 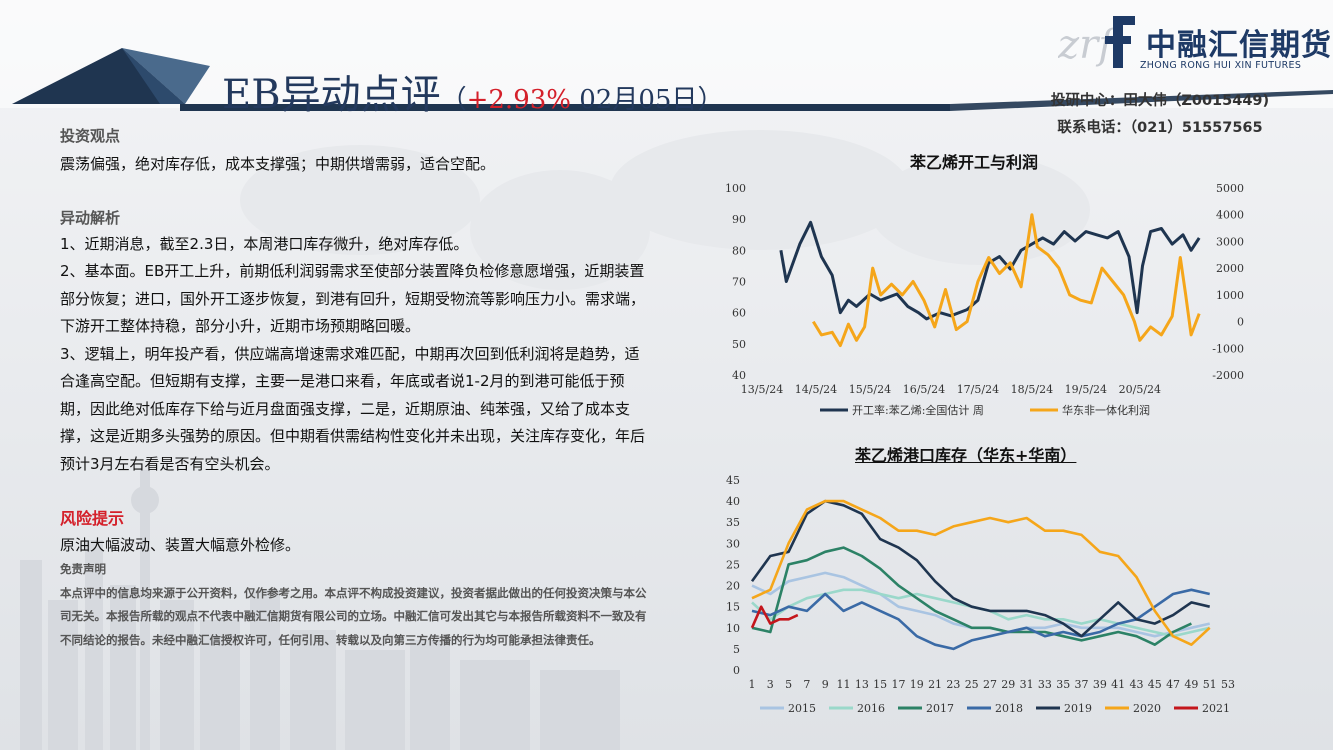 What do you see at coordinates (1008, 684) in the screenshot?
I see `chart2-x-tick-14: 29` at bounding box center [1008, 684].